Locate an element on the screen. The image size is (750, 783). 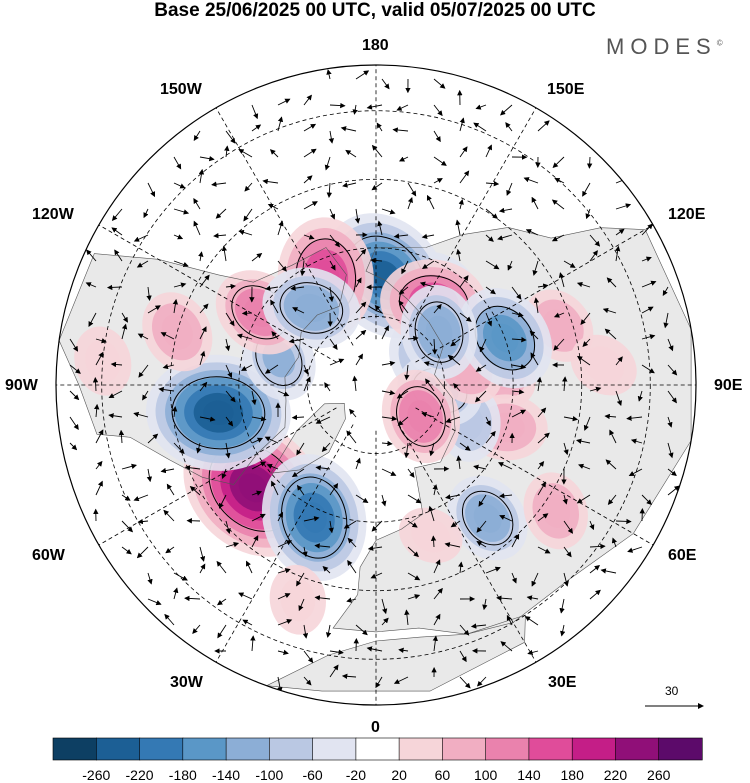
lon-label-0: 0 is located at coordinates (375, 727).